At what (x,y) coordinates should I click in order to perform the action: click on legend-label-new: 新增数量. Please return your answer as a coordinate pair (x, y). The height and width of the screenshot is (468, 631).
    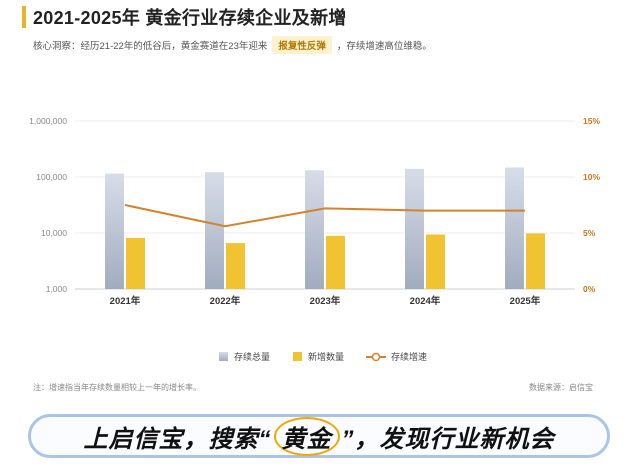
    Looking at the image, I should click on (326, 356).